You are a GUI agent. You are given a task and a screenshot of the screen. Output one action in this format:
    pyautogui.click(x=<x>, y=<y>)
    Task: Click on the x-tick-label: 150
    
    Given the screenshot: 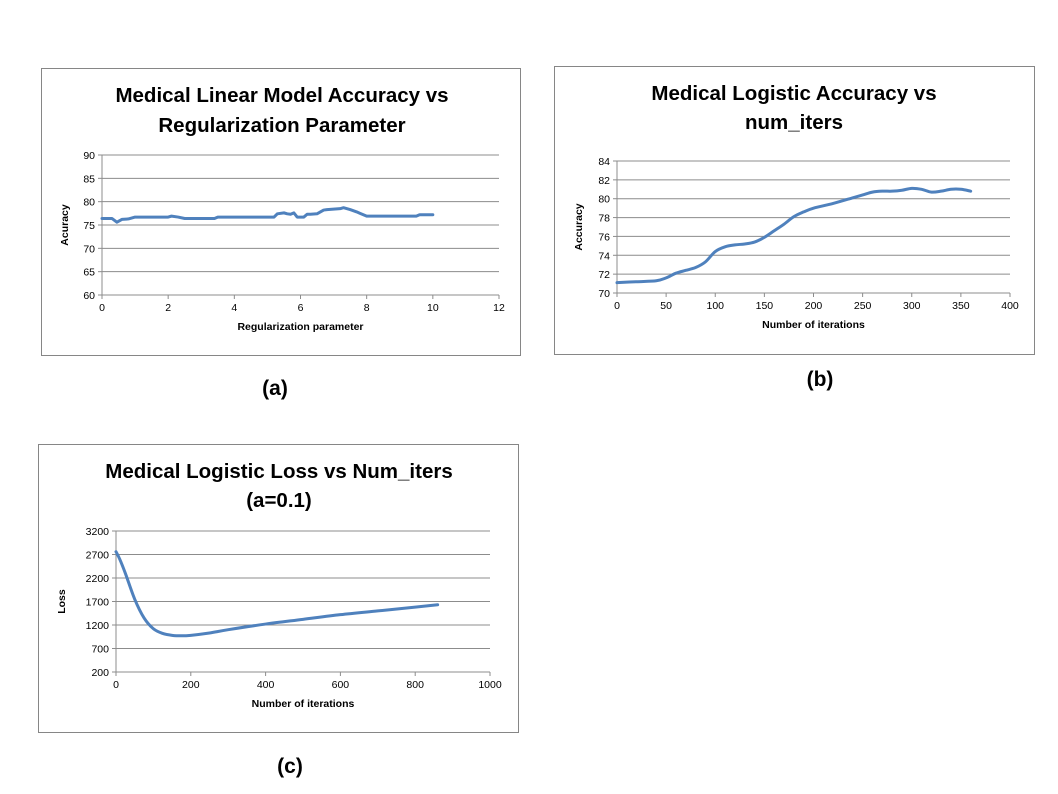 What is the action you would take?
    pyautogui.click(x=765, y=306)
    